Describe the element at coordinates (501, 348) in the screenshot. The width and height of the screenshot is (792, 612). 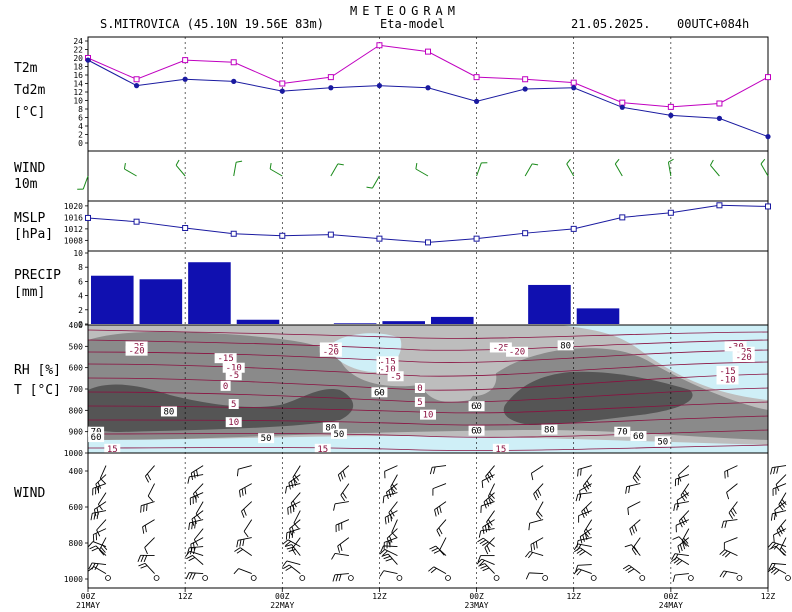
I see `temperature-contour-label: -25` at that location.